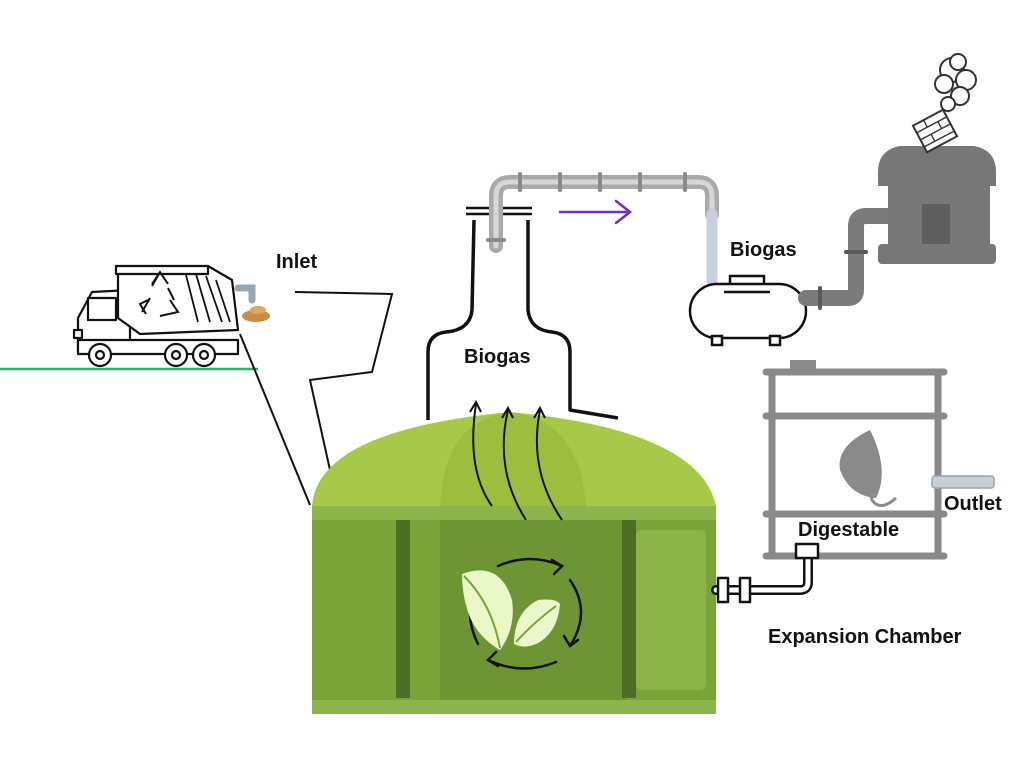 This screenshot has height=768, width=1024. Describe the element at coordinates (522, 319) in the screenshot. I see `gas-dome-outline` at that location.